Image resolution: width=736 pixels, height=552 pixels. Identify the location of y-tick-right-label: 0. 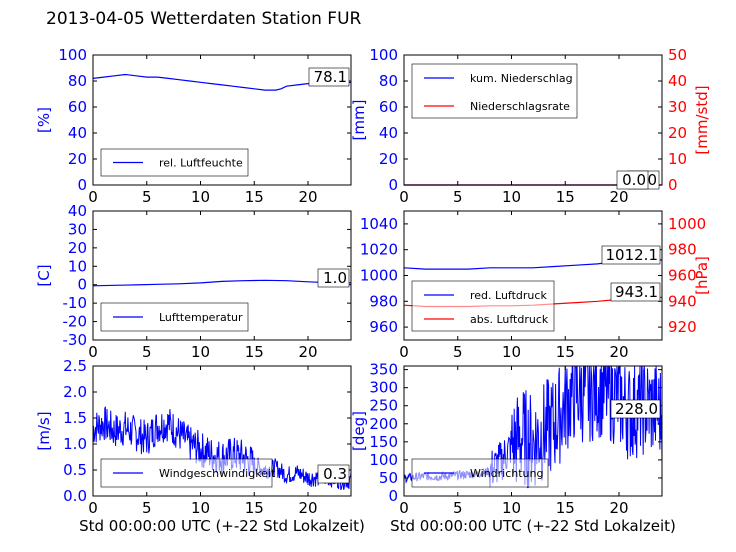
(673, 185).